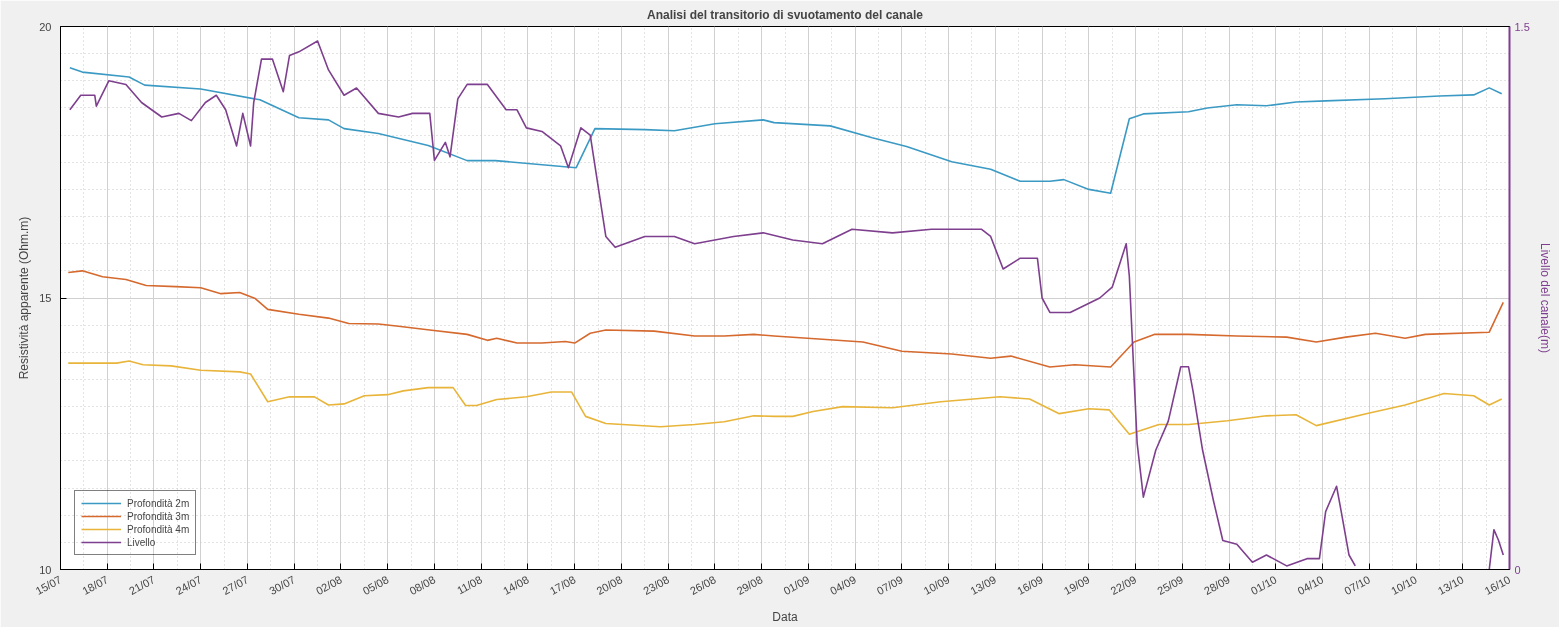 This screenshot has height=627, width=1559. I want to click on y-tick-label: 15, so click(45, 298).